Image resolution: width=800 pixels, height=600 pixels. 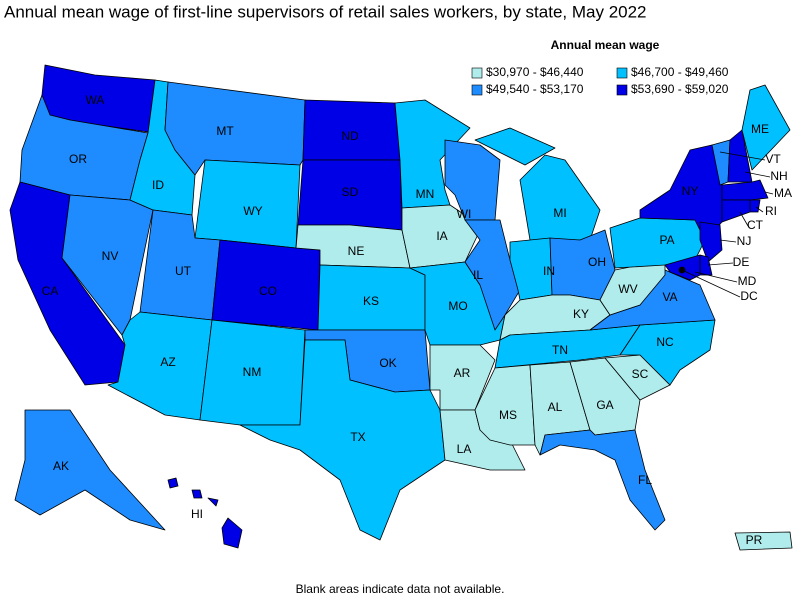 I want to click on legend-label: $30,970 - $46,440, so click(x=535, y=72).